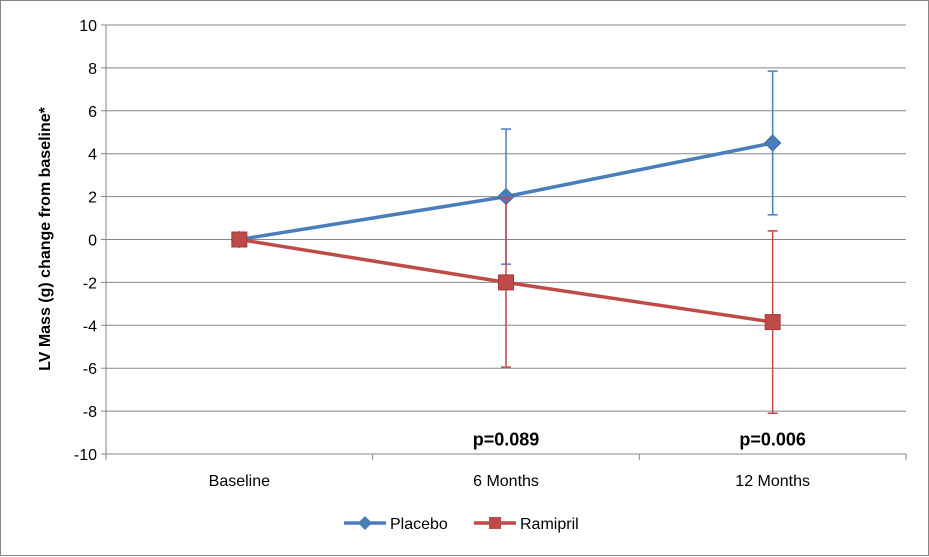 The height and width of the screenshot is (557, 929). I want to click on y-tick-label: -6, so click(90, 369).